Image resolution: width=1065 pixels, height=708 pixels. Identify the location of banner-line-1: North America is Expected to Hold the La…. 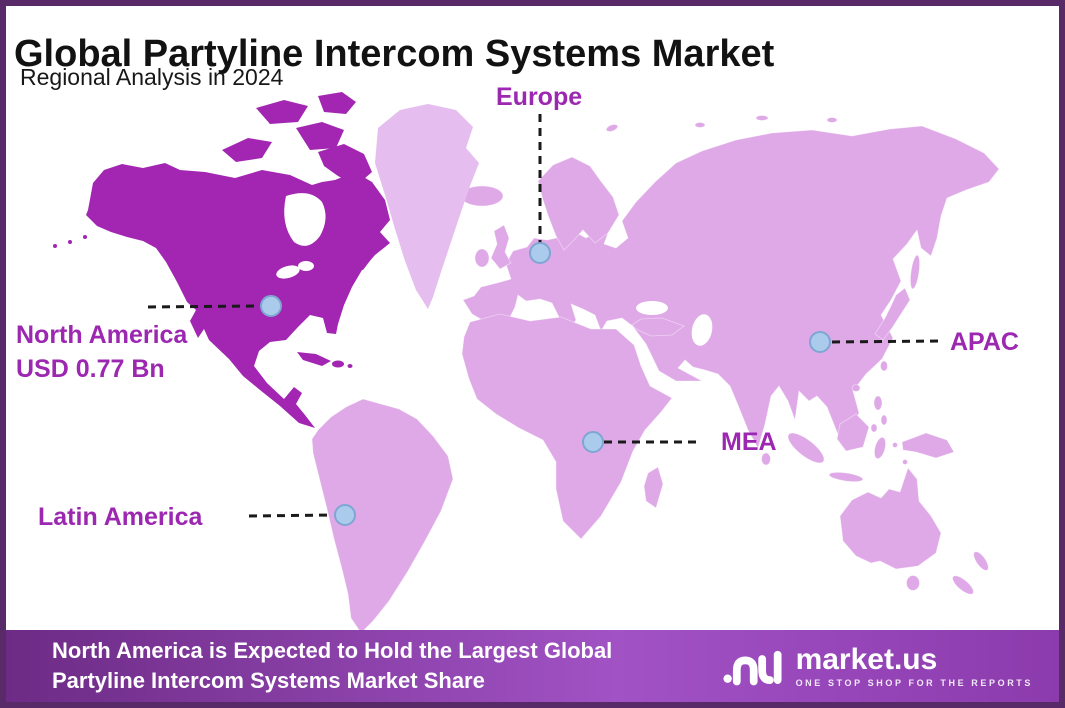
(332, 650).